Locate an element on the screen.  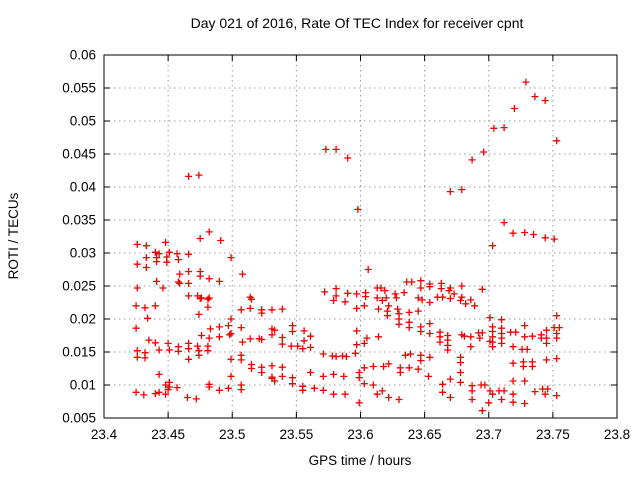
y-tick-label: 0.01 is located at coordinates (83, 385).